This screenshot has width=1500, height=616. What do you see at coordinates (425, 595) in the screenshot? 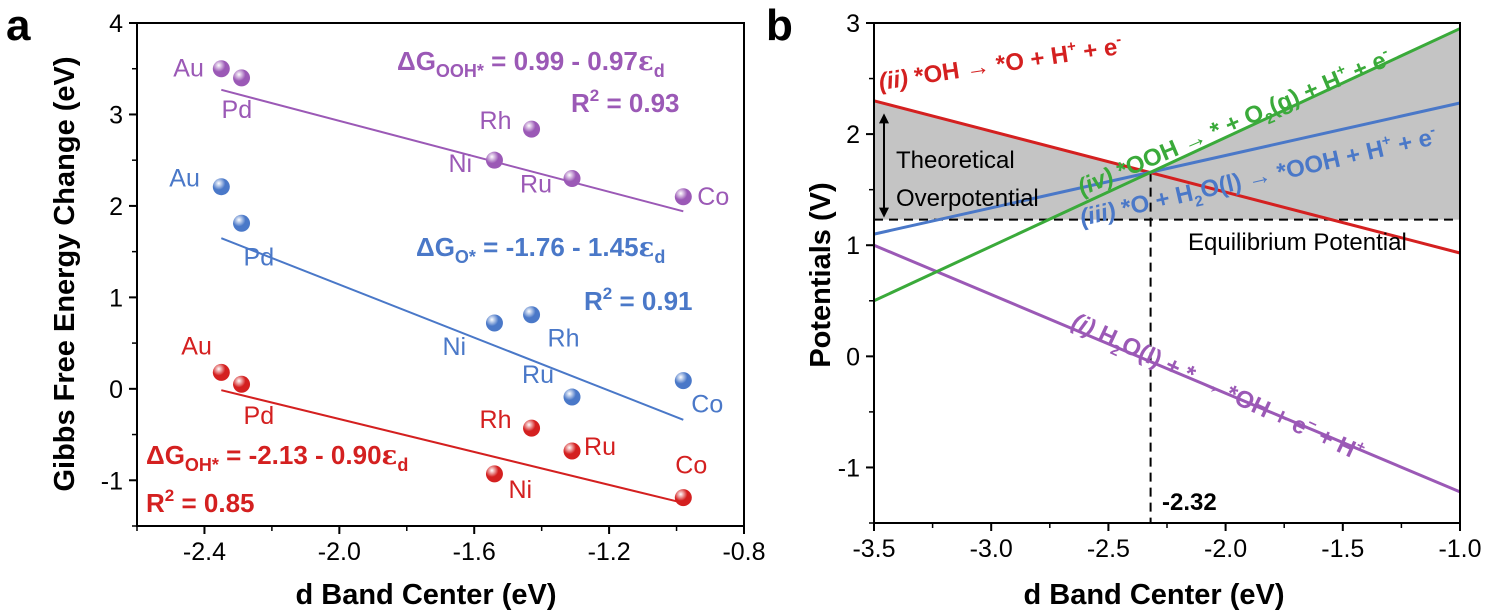
I see `panel-a-xlabel: d Band Center (eV)` at bounding box center [425, 595].